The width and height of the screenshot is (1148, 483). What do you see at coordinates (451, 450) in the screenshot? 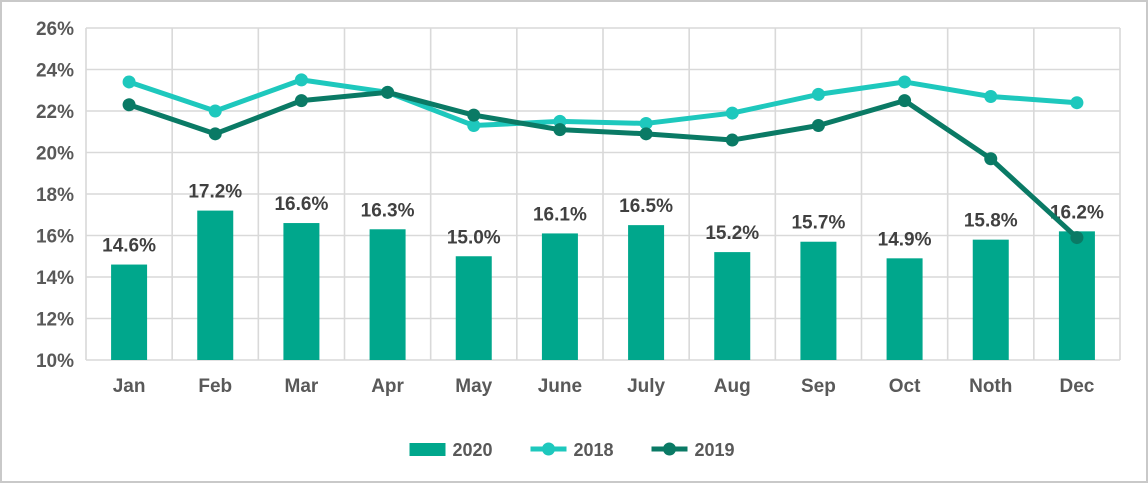
I see `legend-item-2020: 2020` at bounding box center [451, 450].